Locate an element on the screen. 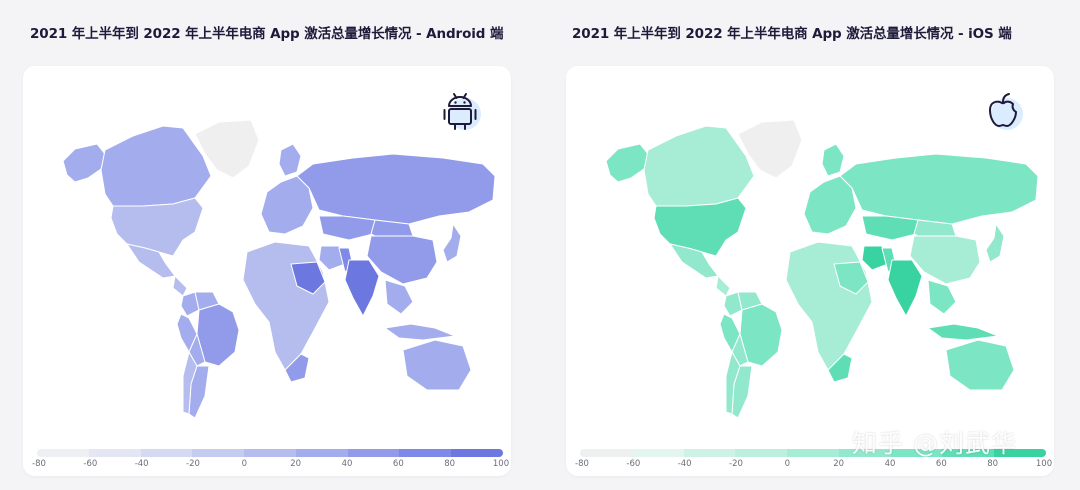 This screenshot has width=1080, height=490. android-legend-gradient is located at coordinates (270, 453).